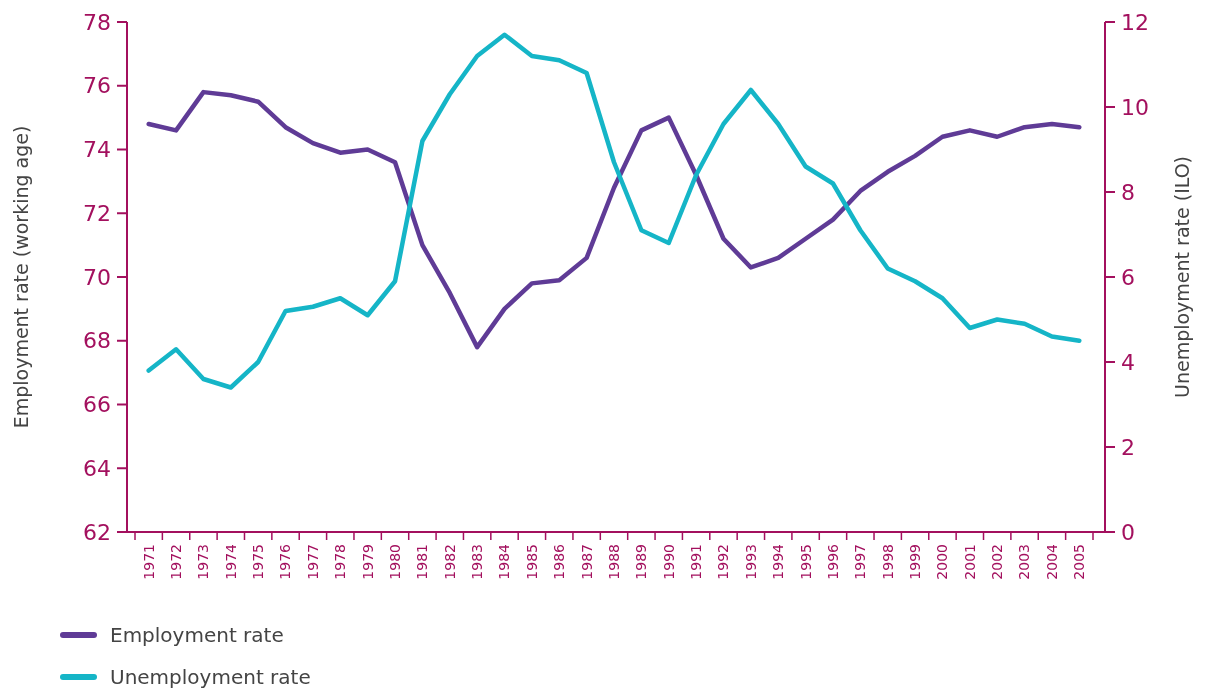 This screenshot has height=689, width=1209. What do you see at coordinates (97, 86) in the screenshot?
I see `y-tick-label: 76` at bounding box center [97, 86].